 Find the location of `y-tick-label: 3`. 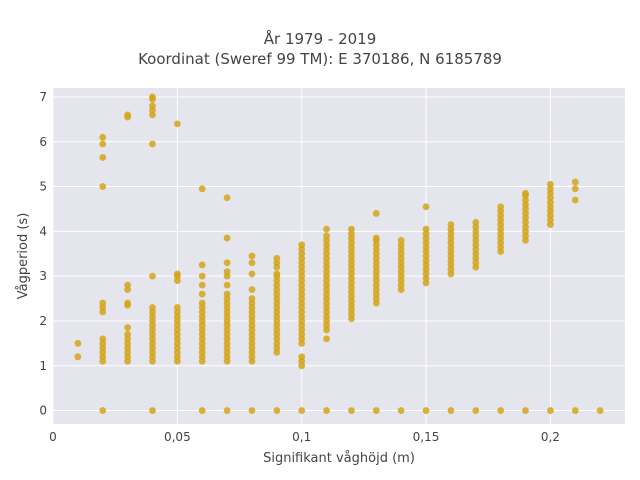

y-tick-label: 3 is located at coordinates (43, 276).